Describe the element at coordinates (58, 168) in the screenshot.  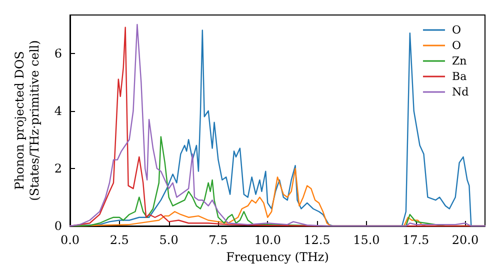
I see `y-tick-label: 2` at that location.